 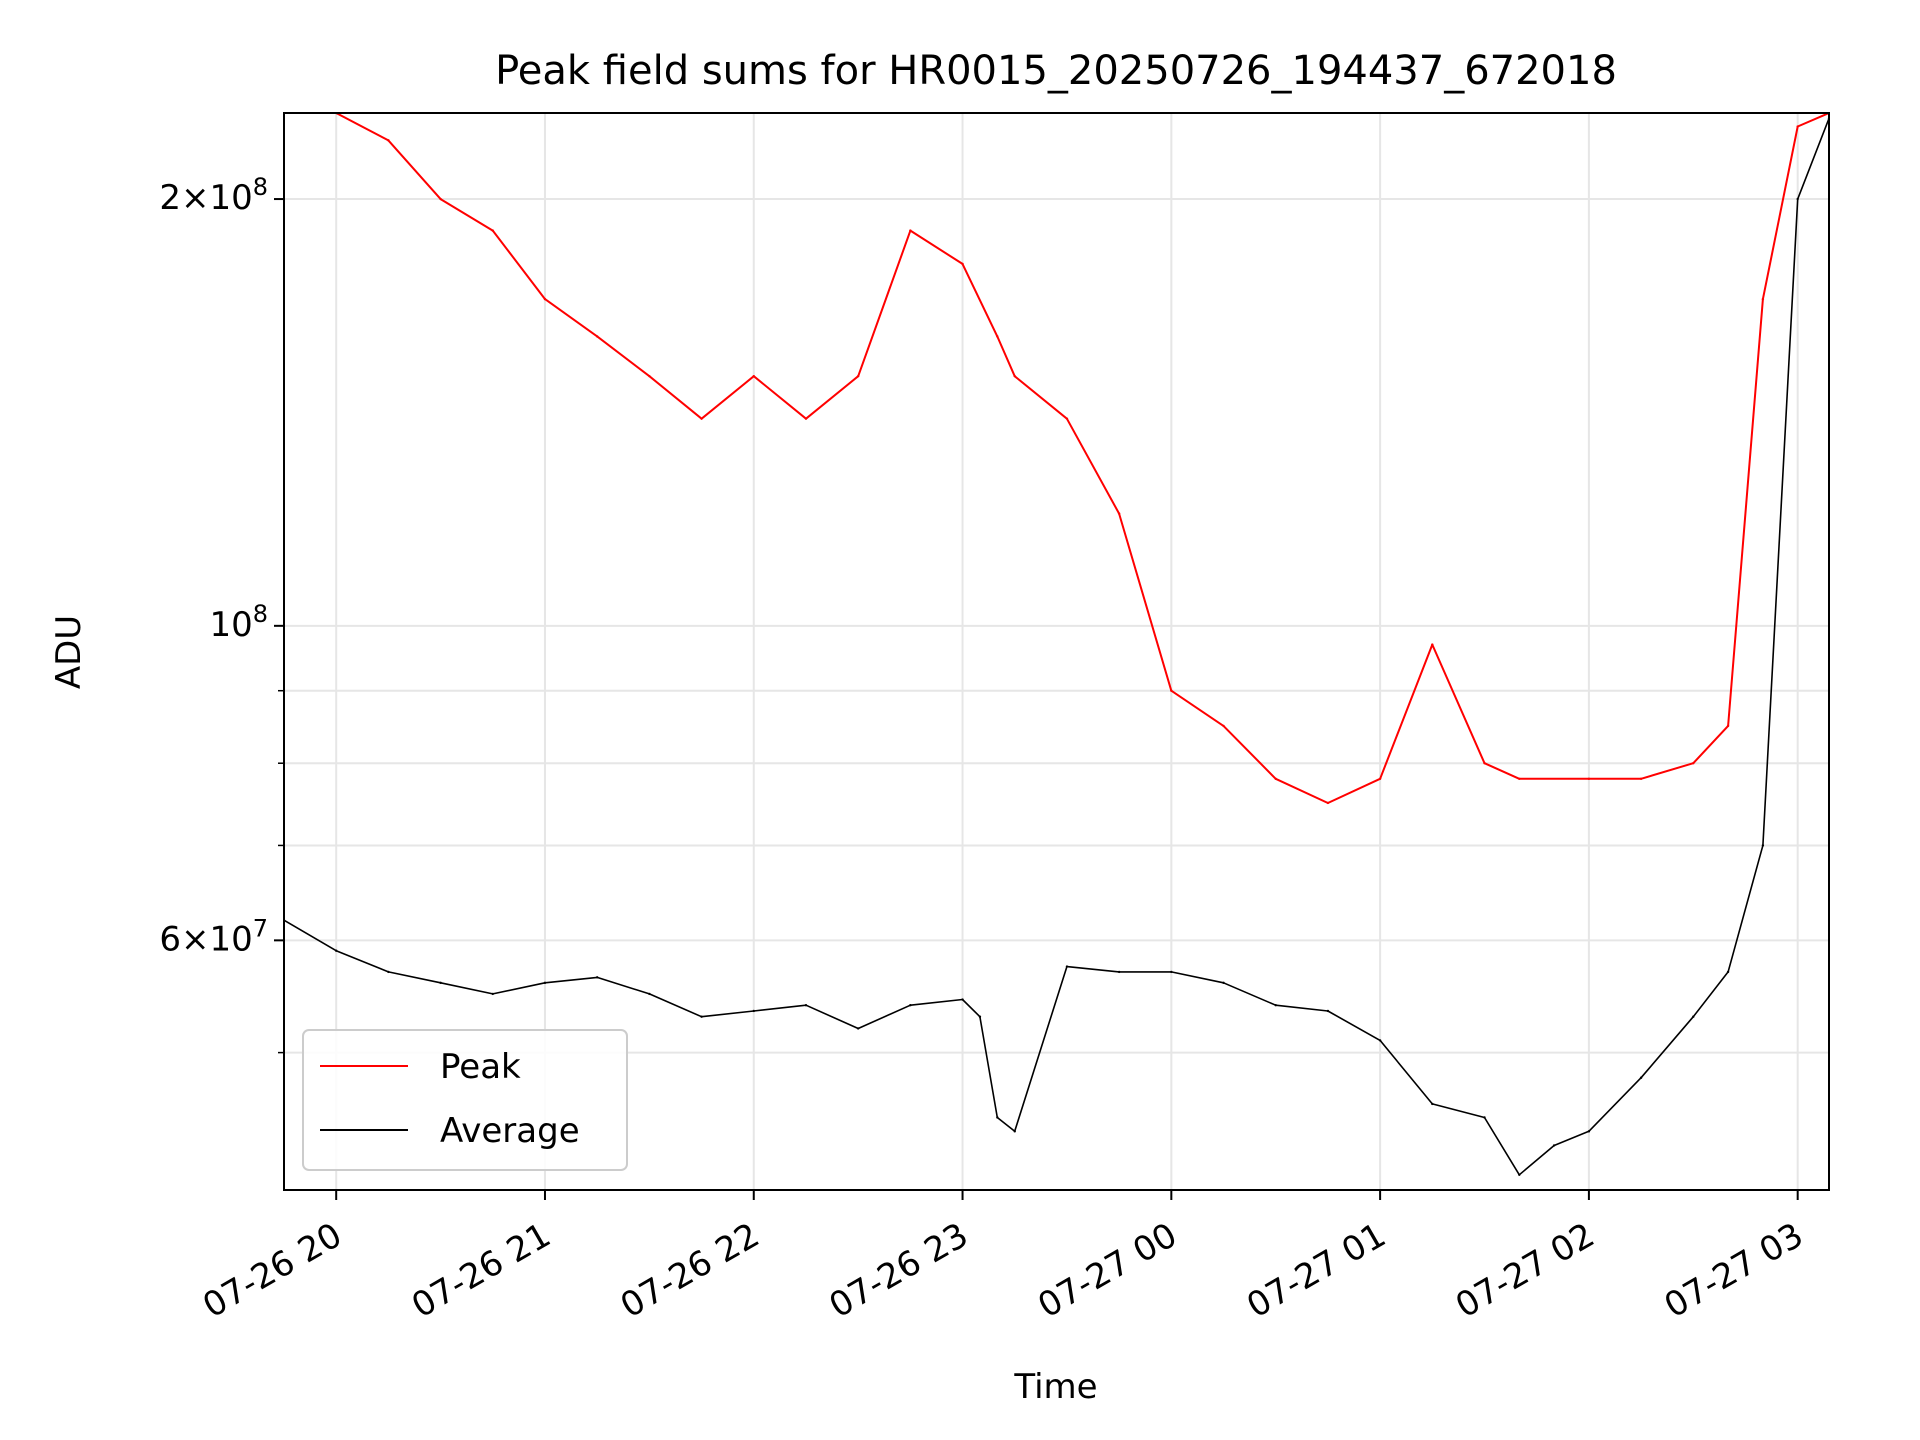 What do you see at coordinates (69, 652) in the screenshot?
I see `y-axis-label: ADU` at bounding box center [69, 652].